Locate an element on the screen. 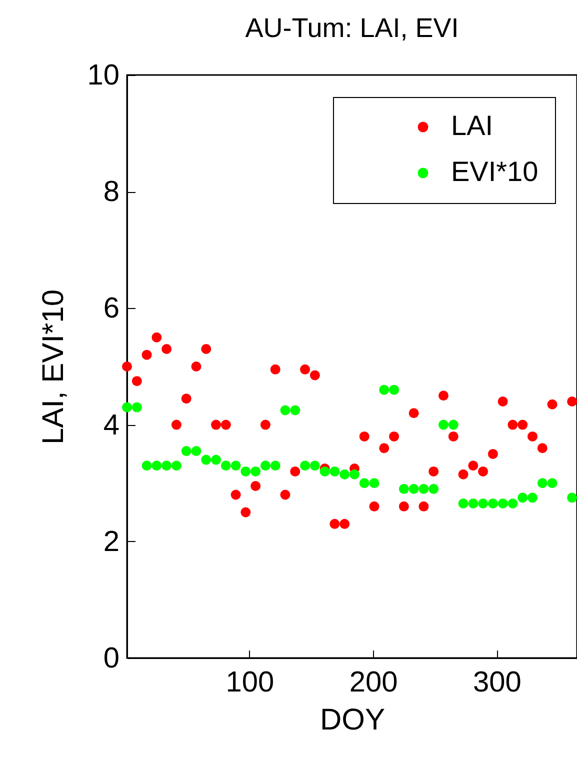 The height and width of the screenshot is (763, 577). legend-label: LAI is located at coordinates (472, 125).